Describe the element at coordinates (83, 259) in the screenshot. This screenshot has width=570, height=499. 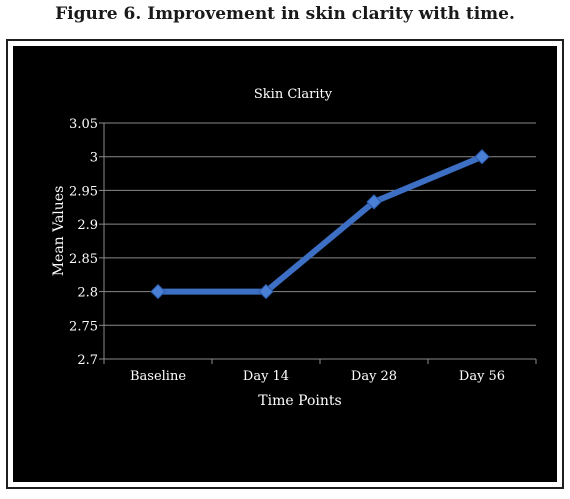
I see `y-tick-label: 2.85` at that location.